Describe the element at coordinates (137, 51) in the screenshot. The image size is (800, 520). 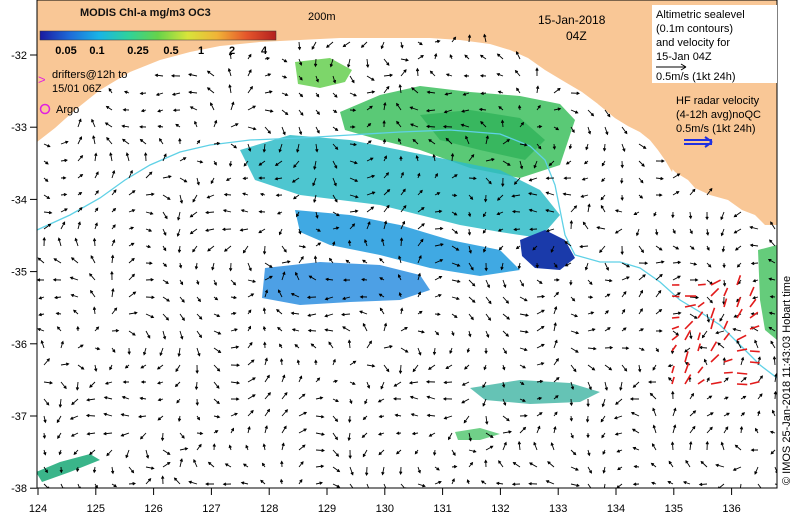
I see `legend-tick-2: 0.25` at that location.